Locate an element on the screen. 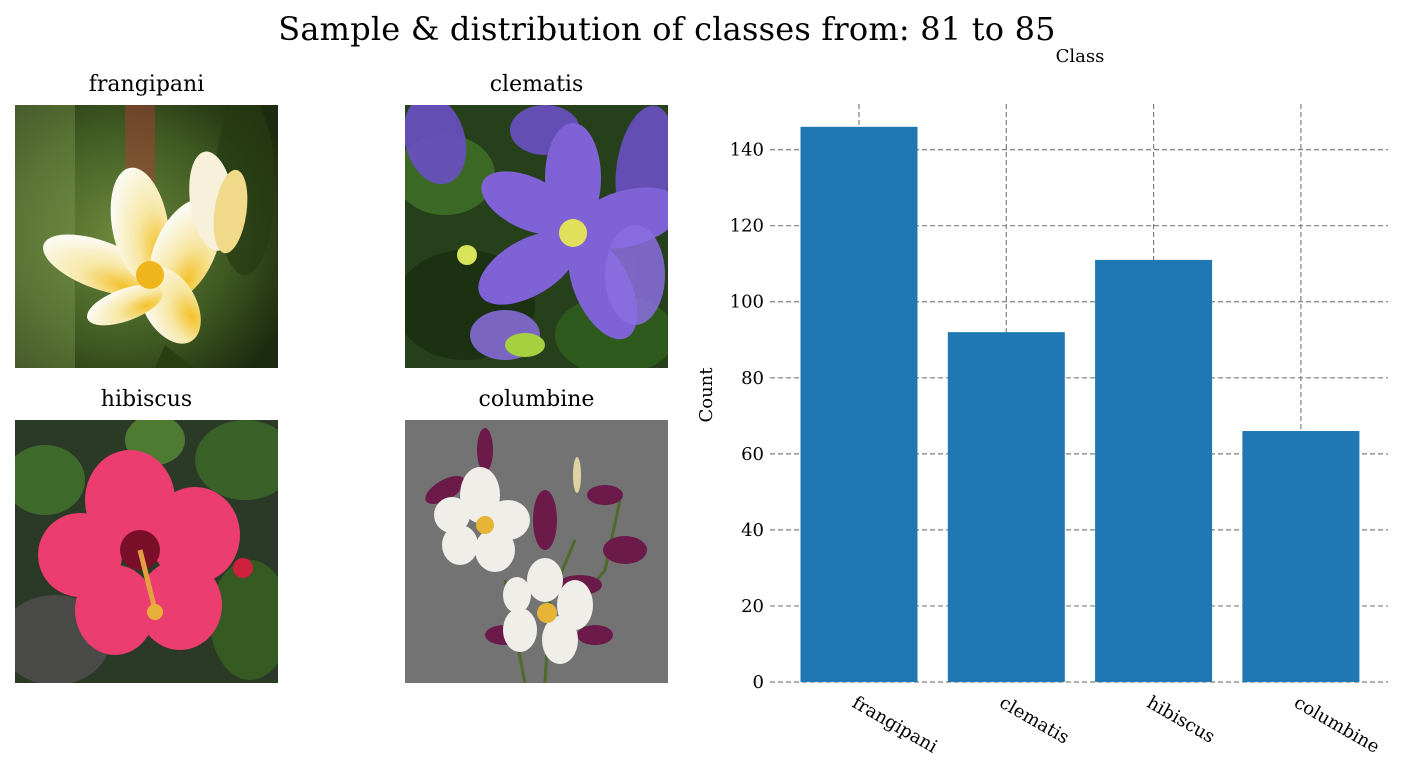 This screenshot has height=776, width=1410. sample-label: clematis is located at coordinates (536, 84).